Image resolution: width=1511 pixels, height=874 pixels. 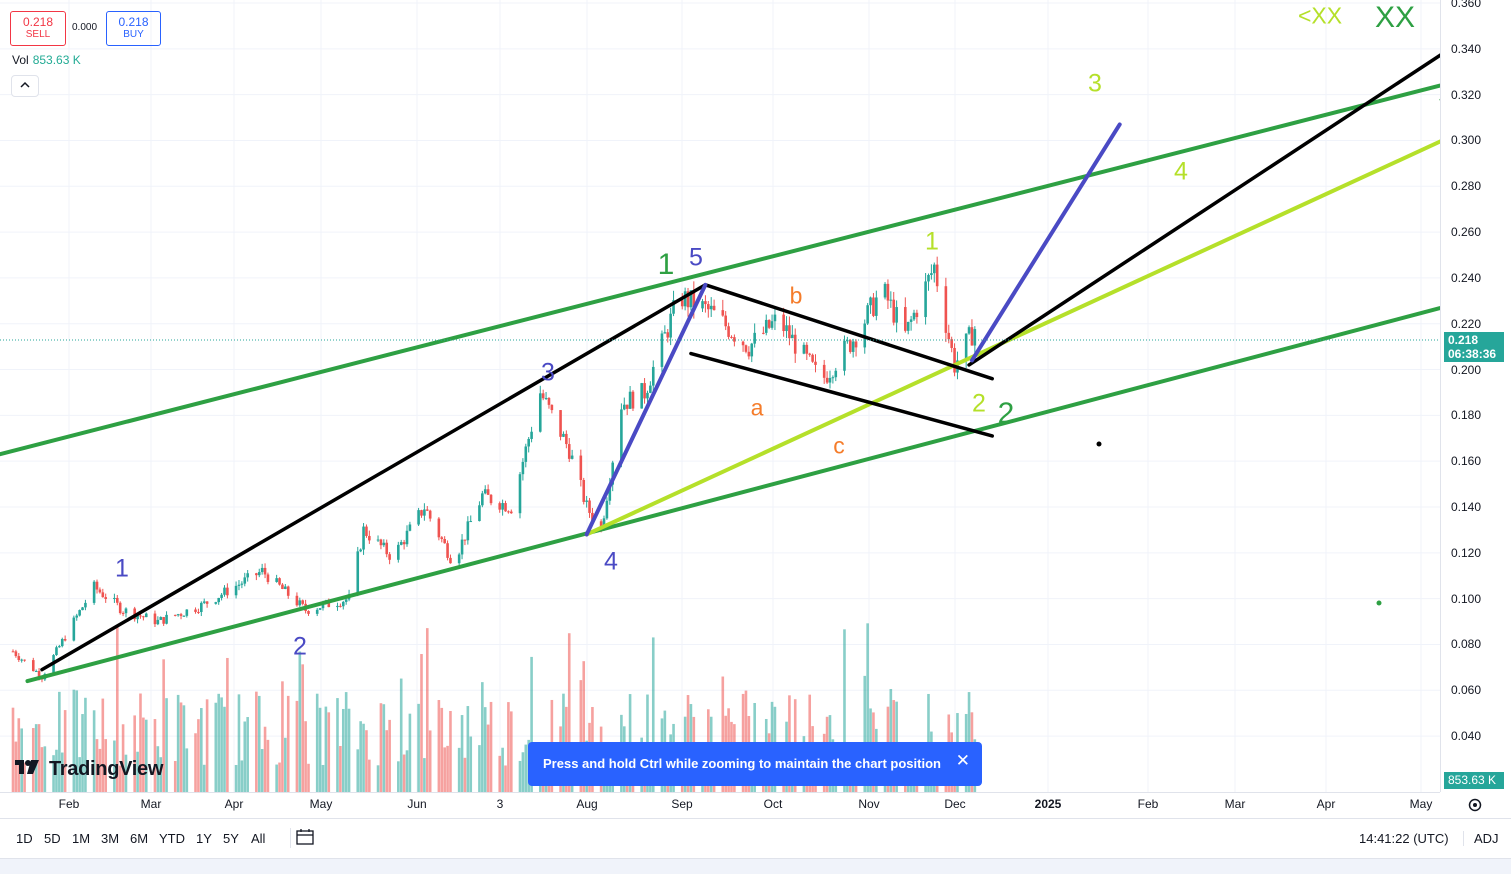 I want to click on timeframe-button-1m: 1M, so click(x=81, y=838).